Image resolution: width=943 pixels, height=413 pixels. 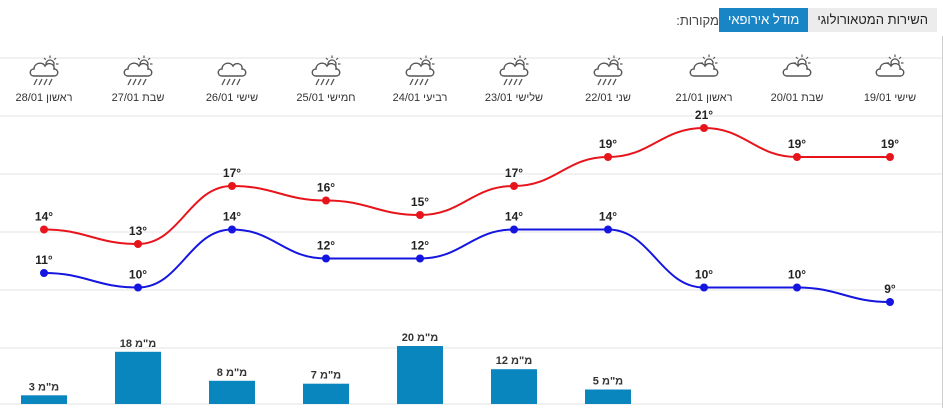 What do you see at coordinates (232, 74) in the screenshot?
I see `cloud-rain-icon` at bounding box center [232, 74].